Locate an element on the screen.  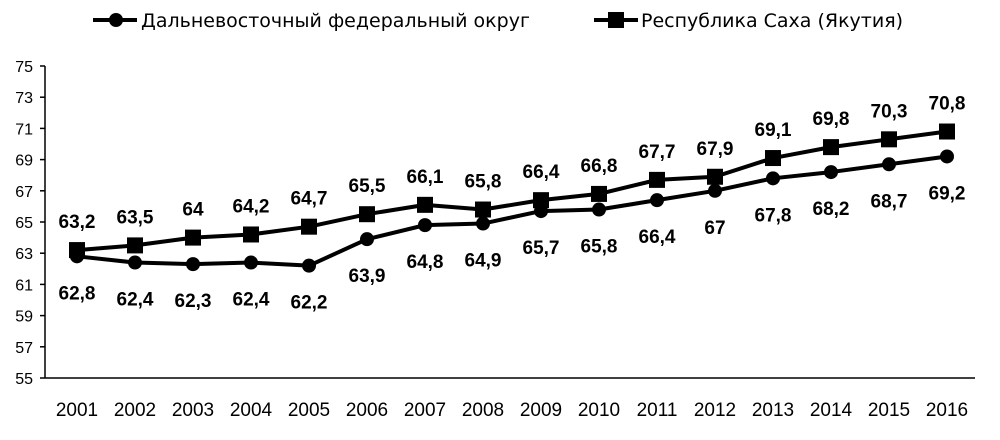
y-tick-label: 61 is located at coordinates (24, 285).